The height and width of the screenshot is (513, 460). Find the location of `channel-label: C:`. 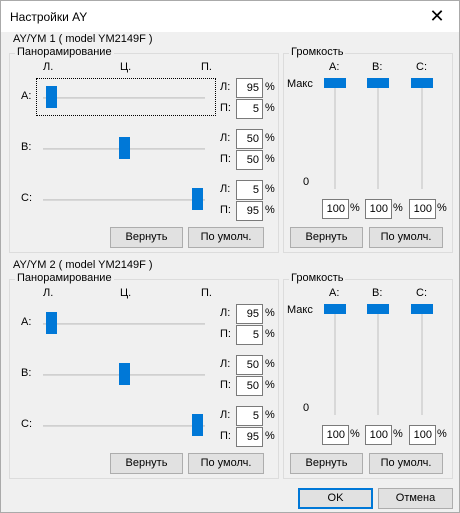

channel-label: C: is located at coordinates (26, 198).